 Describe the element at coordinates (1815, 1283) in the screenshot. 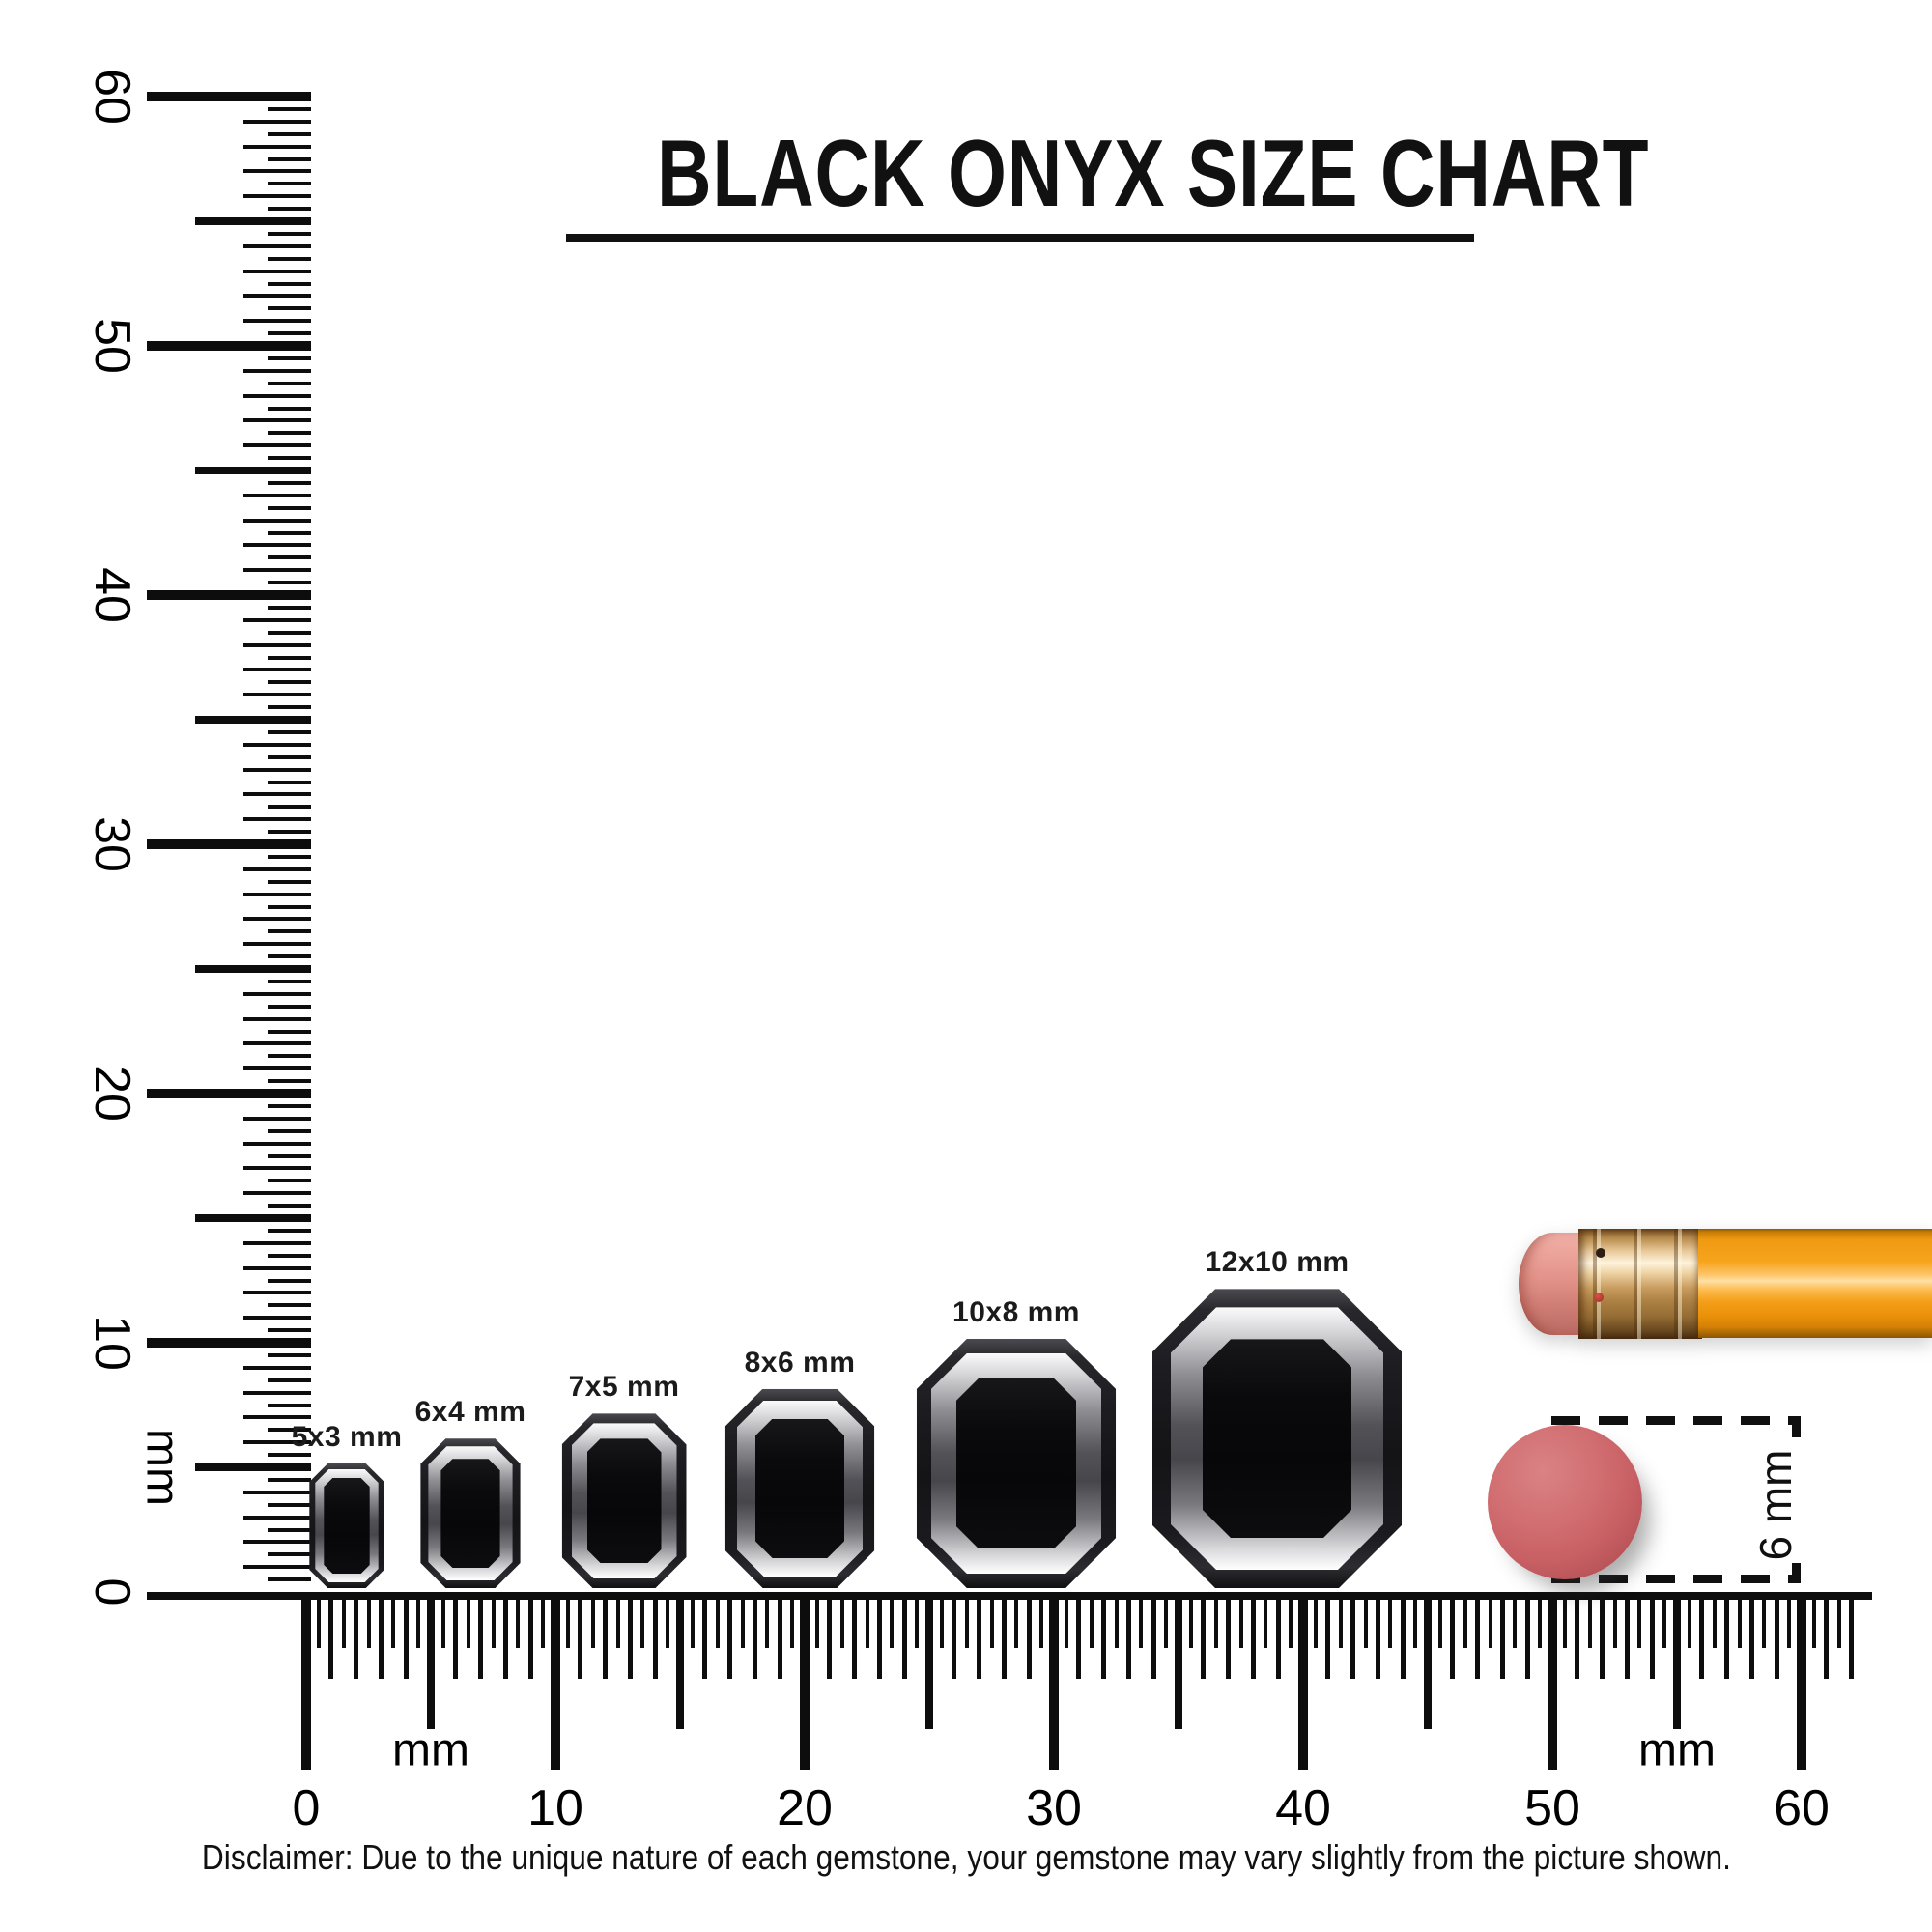

I see `pencil-body` at that location.